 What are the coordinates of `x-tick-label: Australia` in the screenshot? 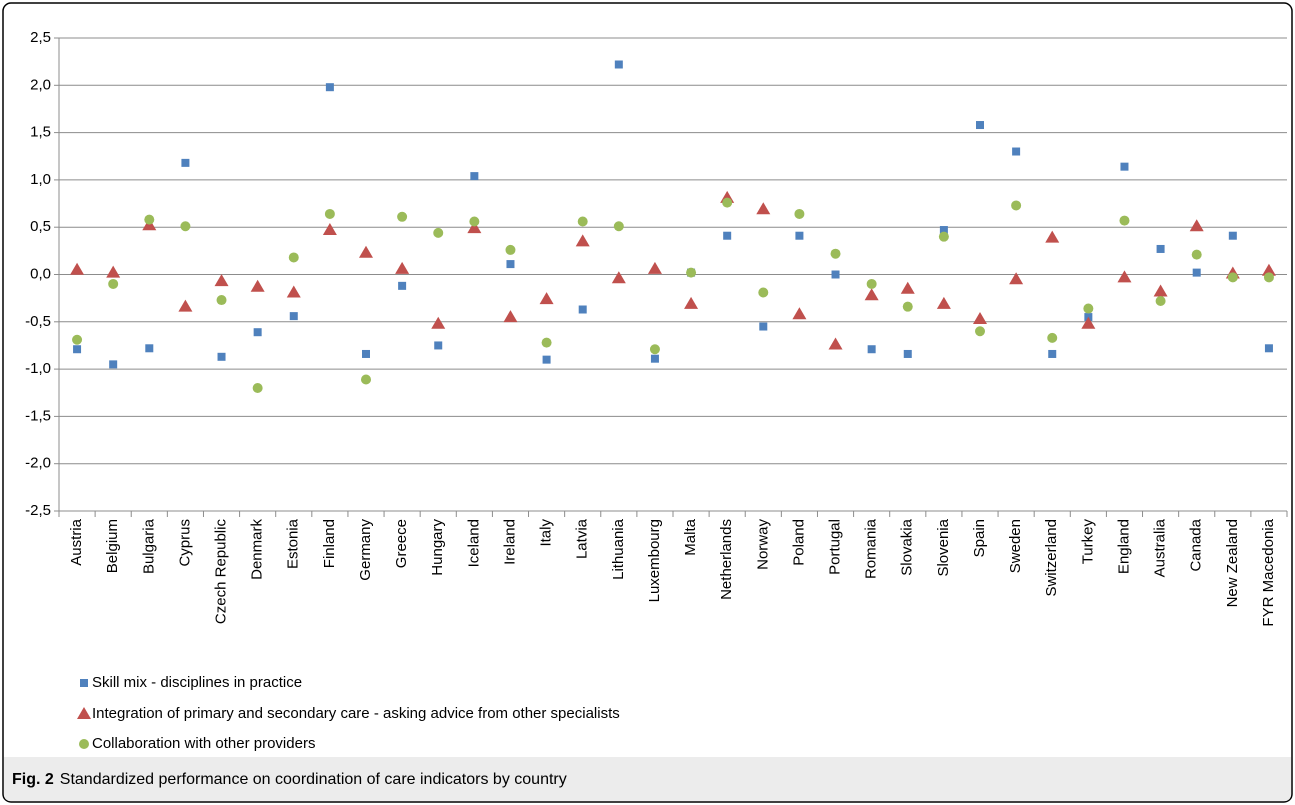 It's located at (1160, 547).